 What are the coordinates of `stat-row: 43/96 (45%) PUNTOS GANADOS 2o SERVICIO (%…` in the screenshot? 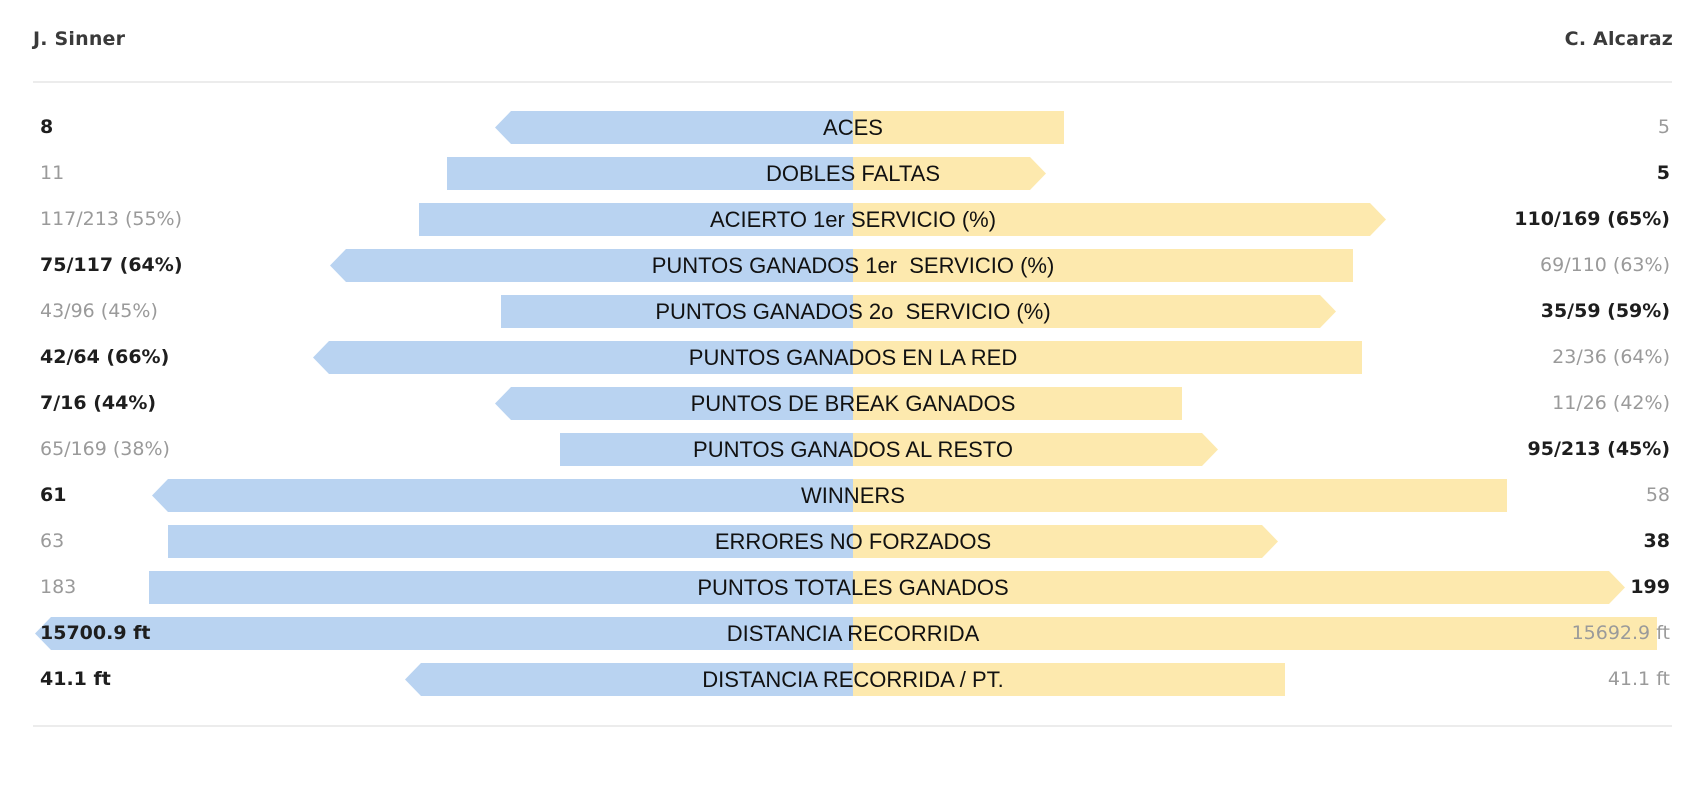 It's located at (853, 311).